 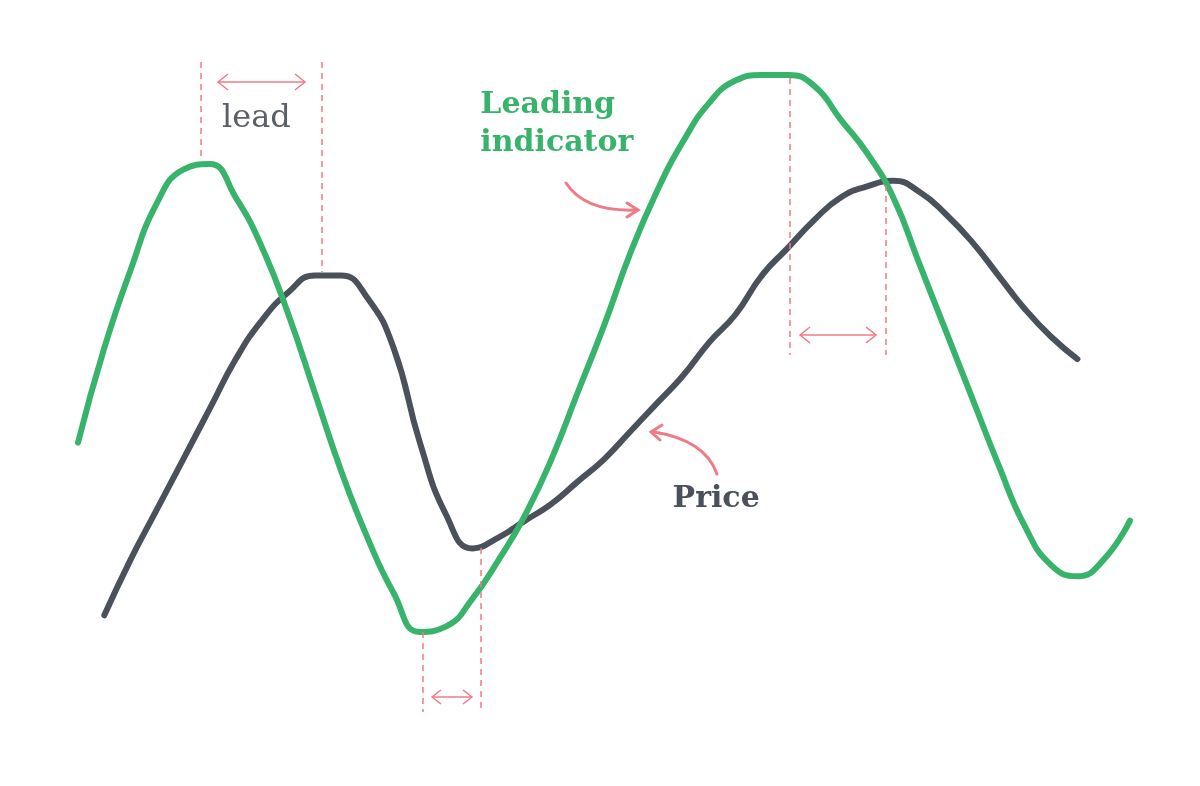 What do you see at coordinates (256, 116) in the screenshot?
I see `annotation: lead` at bounding box center [256, 116].